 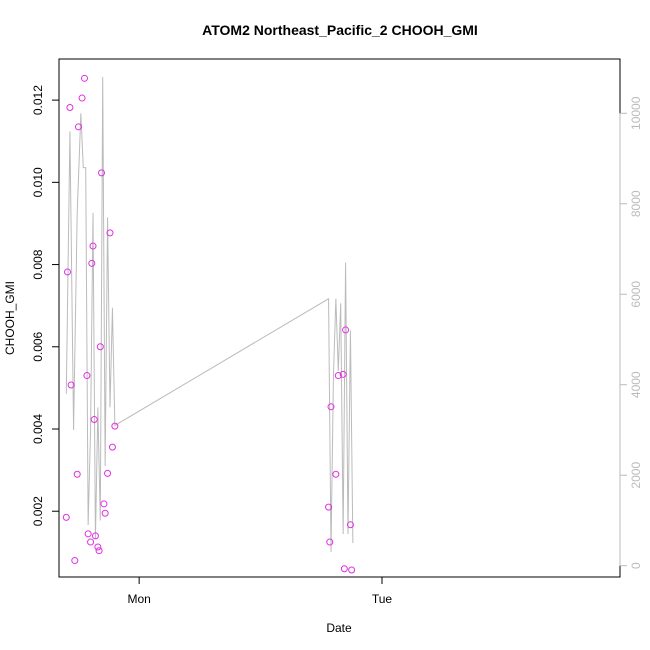 What do you see at coordinates (340, 30) in the screenshot?
I see `chart-title: ATOM2 Northeast_Pacific_2 CHOOH_GMI` at bounding box center [340, 30].